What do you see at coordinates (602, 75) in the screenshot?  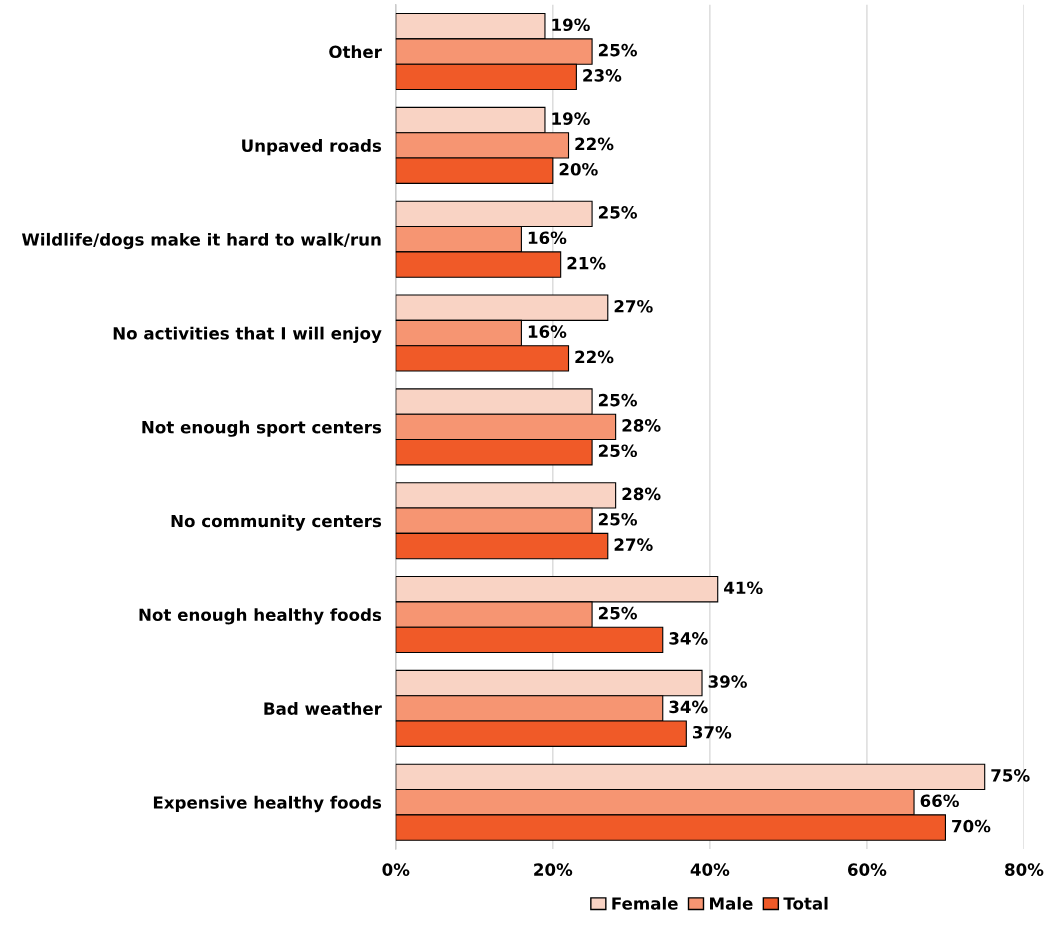 I see `data-label: 23%` at bounding box center [602, 75].